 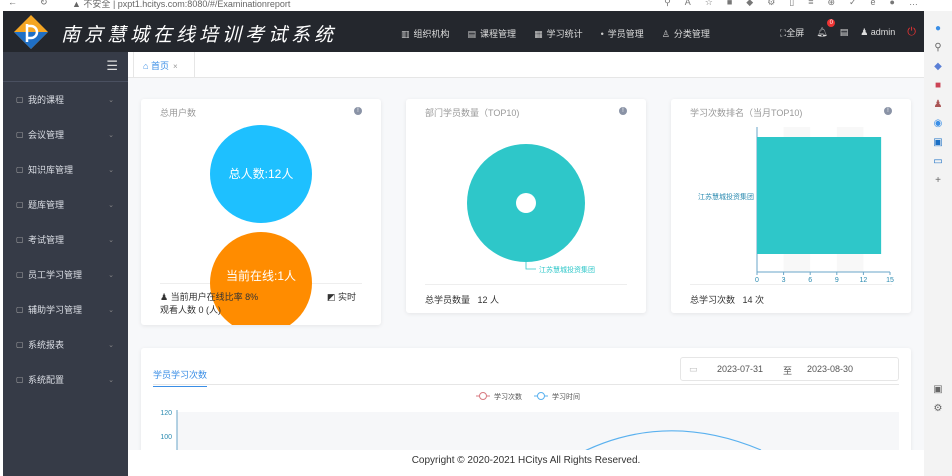 I want to click on home-icon: ⌂, so click(x=147, y=66).